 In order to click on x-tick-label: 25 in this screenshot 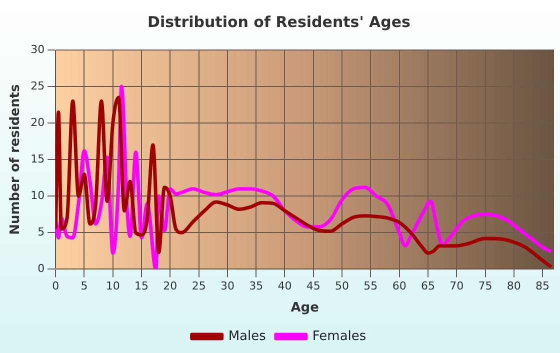, I will do `click(199, 286)`.